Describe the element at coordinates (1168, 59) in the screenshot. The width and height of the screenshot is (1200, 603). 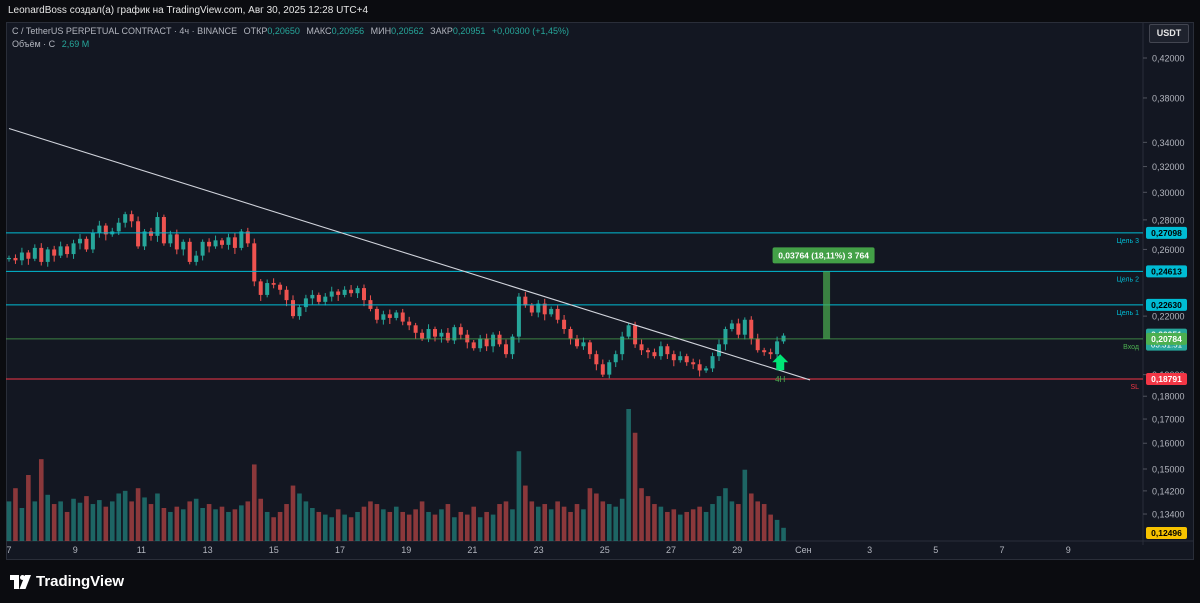
I see `price-tick-label: 0,42000` at that location.